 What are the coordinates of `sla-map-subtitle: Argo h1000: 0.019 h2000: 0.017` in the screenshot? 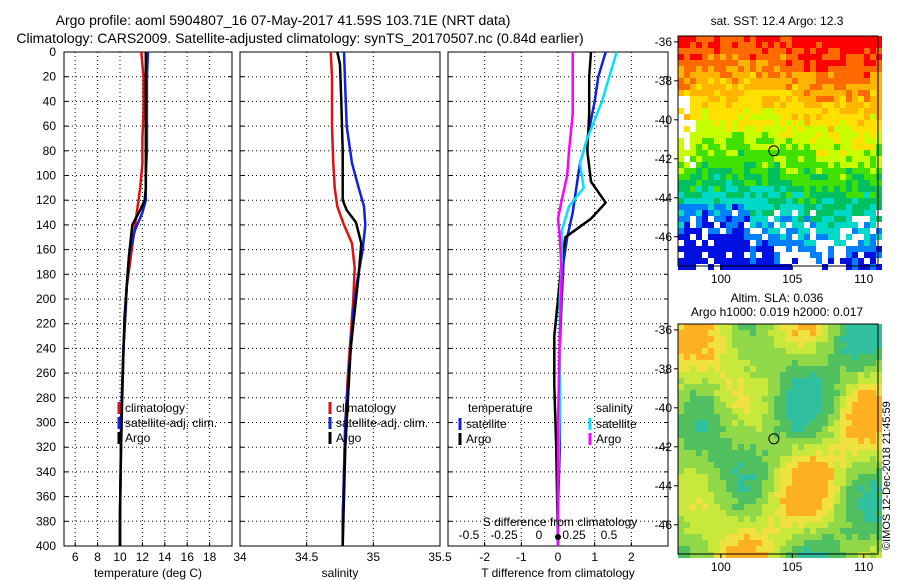 It's located at (777, 312).